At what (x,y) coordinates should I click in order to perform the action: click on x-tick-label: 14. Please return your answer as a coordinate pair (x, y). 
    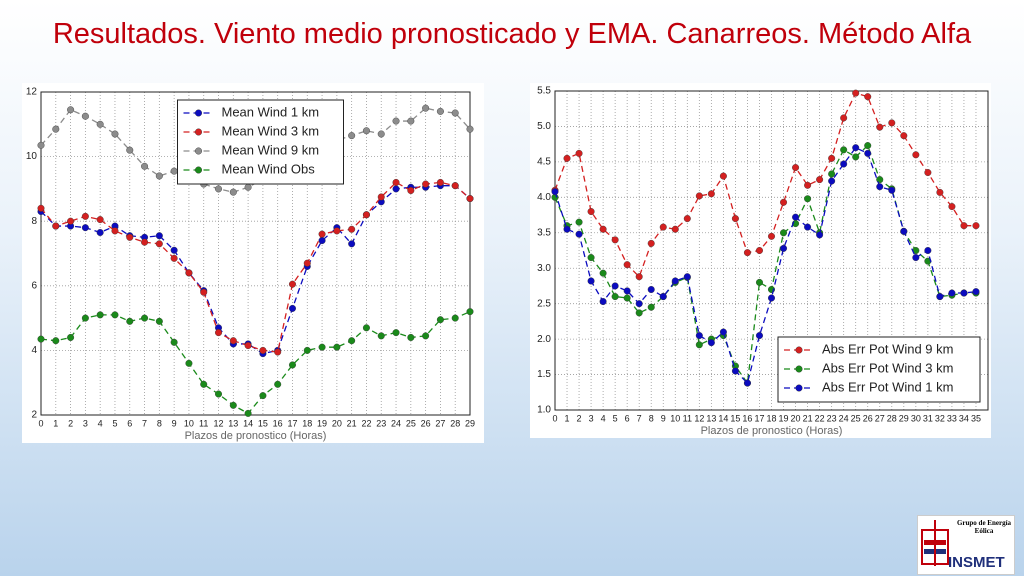
    Looking at the image, I should click on (248, 423).